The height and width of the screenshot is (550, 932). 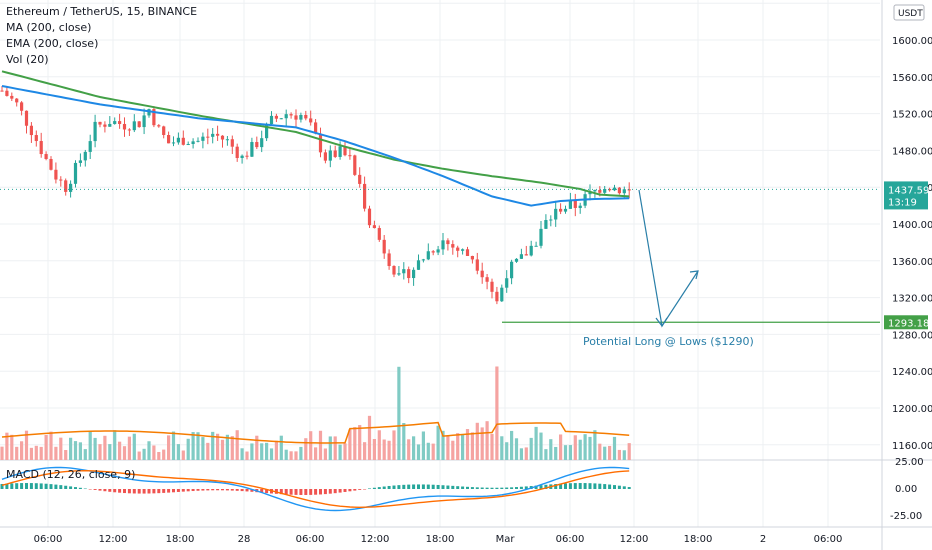 What do you see at coordinates (763, 539) in the screenshot?
I see `time-tick: 2` at bounding box center [763, 539].